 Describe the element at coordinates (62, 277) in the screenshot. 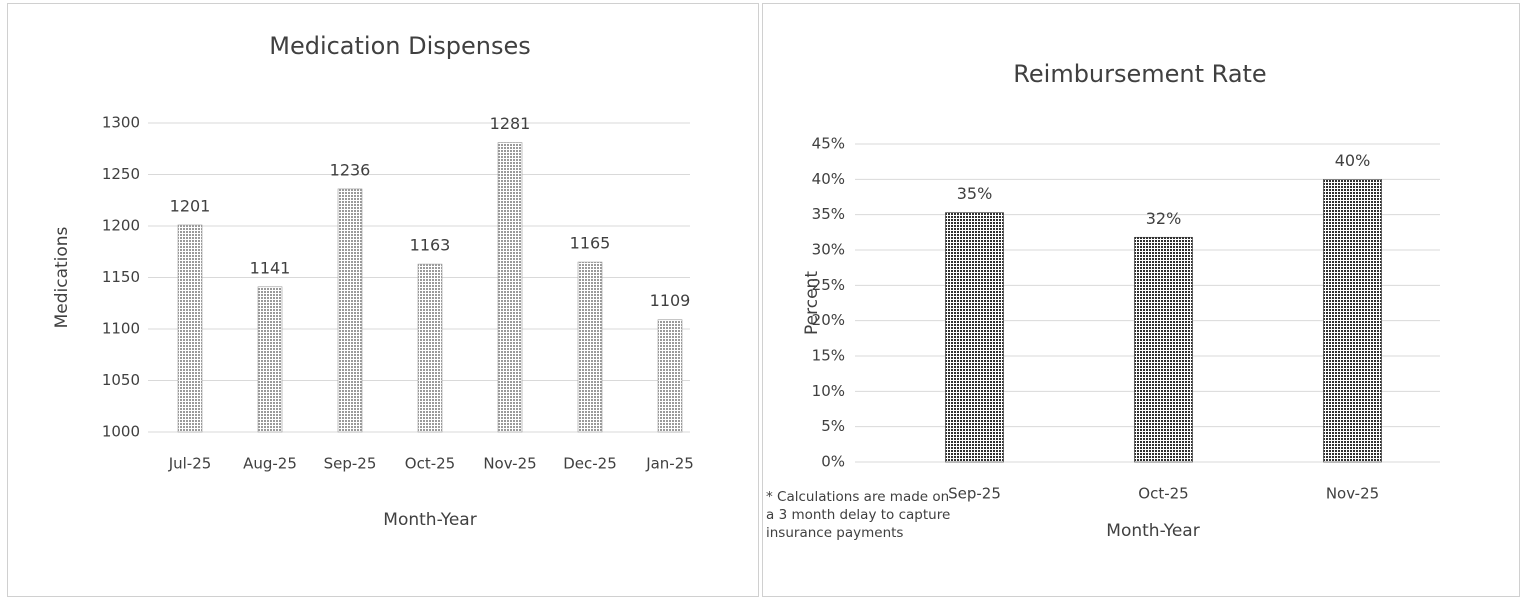

I see `y-axis-label: Medications` at that location.